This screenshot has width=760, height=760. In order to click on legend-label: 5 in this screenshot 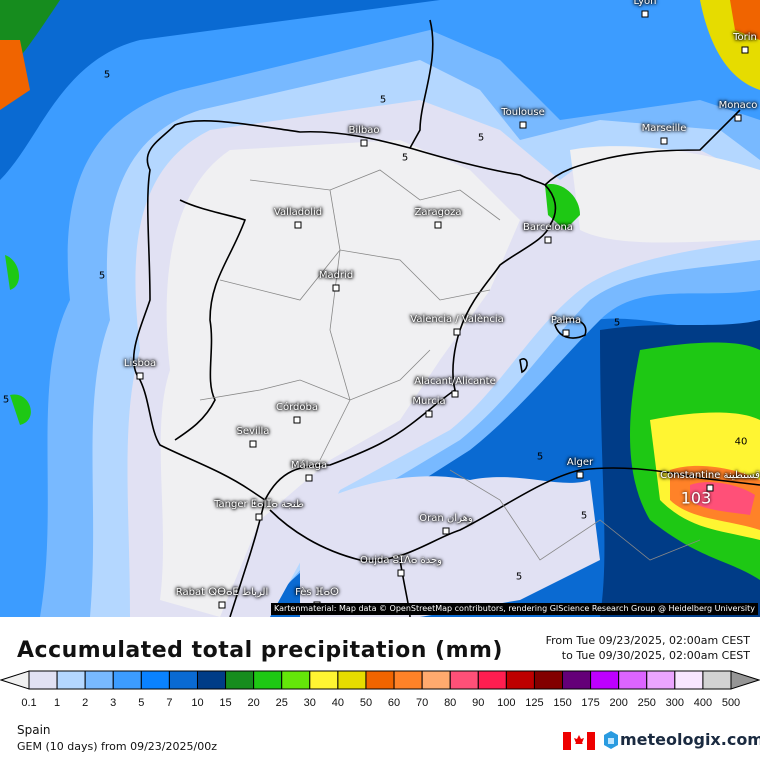, I will do `click(141, 703)`.